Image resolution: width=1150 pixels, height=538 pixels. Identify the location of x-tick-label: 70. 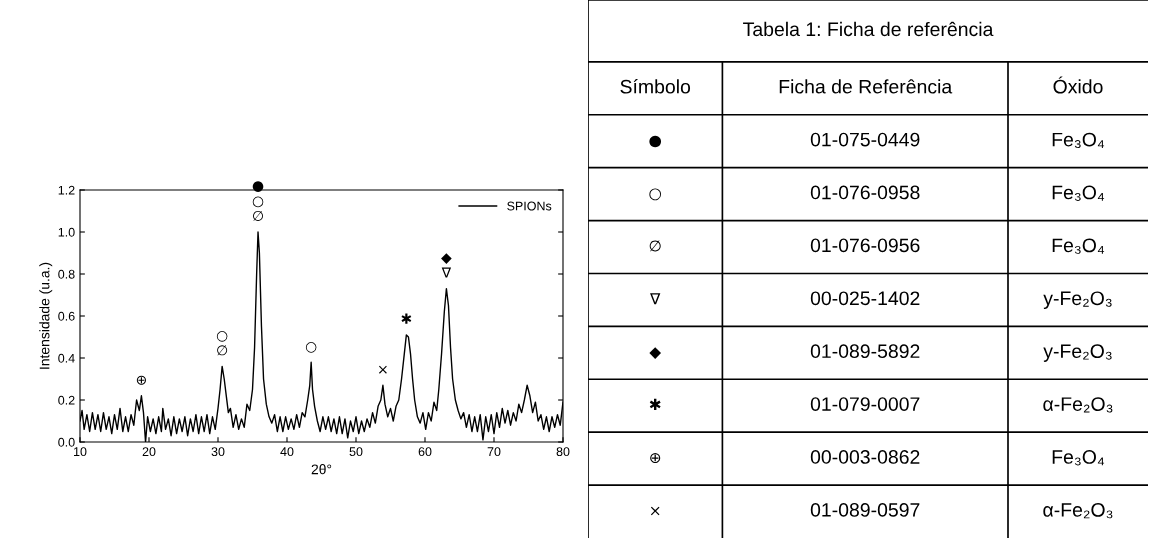
(494, 452).